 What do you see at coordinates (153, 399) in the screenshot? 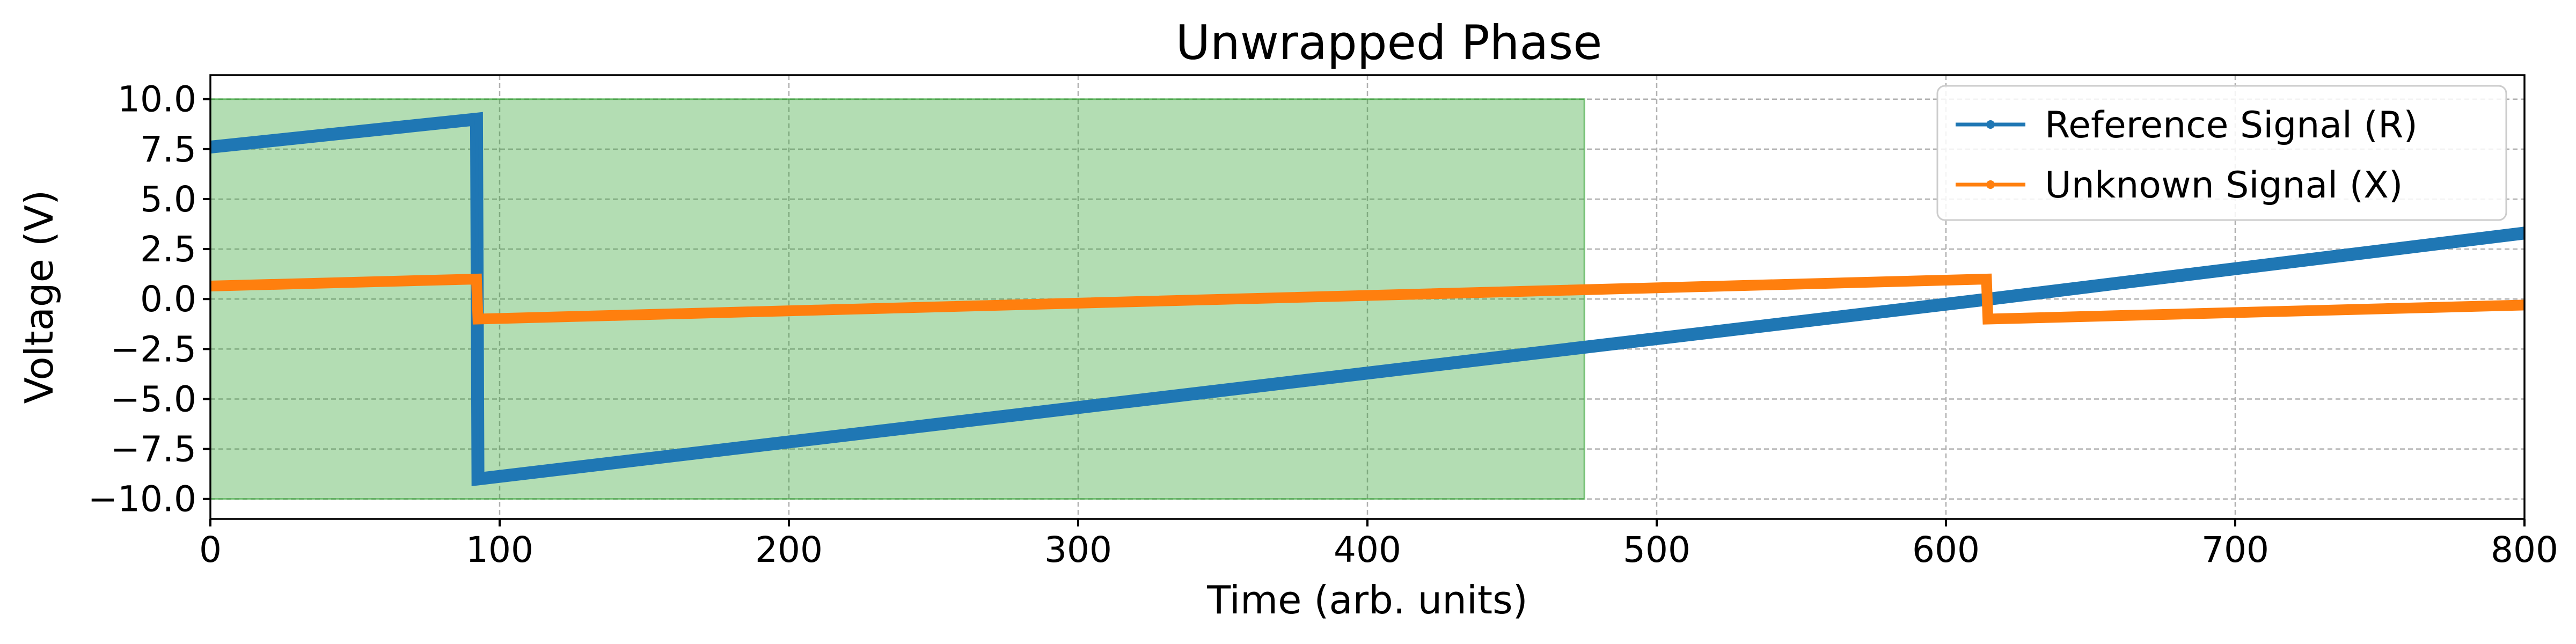
I see `y-tick-label: −5.0` at bounding box center [153, 399].